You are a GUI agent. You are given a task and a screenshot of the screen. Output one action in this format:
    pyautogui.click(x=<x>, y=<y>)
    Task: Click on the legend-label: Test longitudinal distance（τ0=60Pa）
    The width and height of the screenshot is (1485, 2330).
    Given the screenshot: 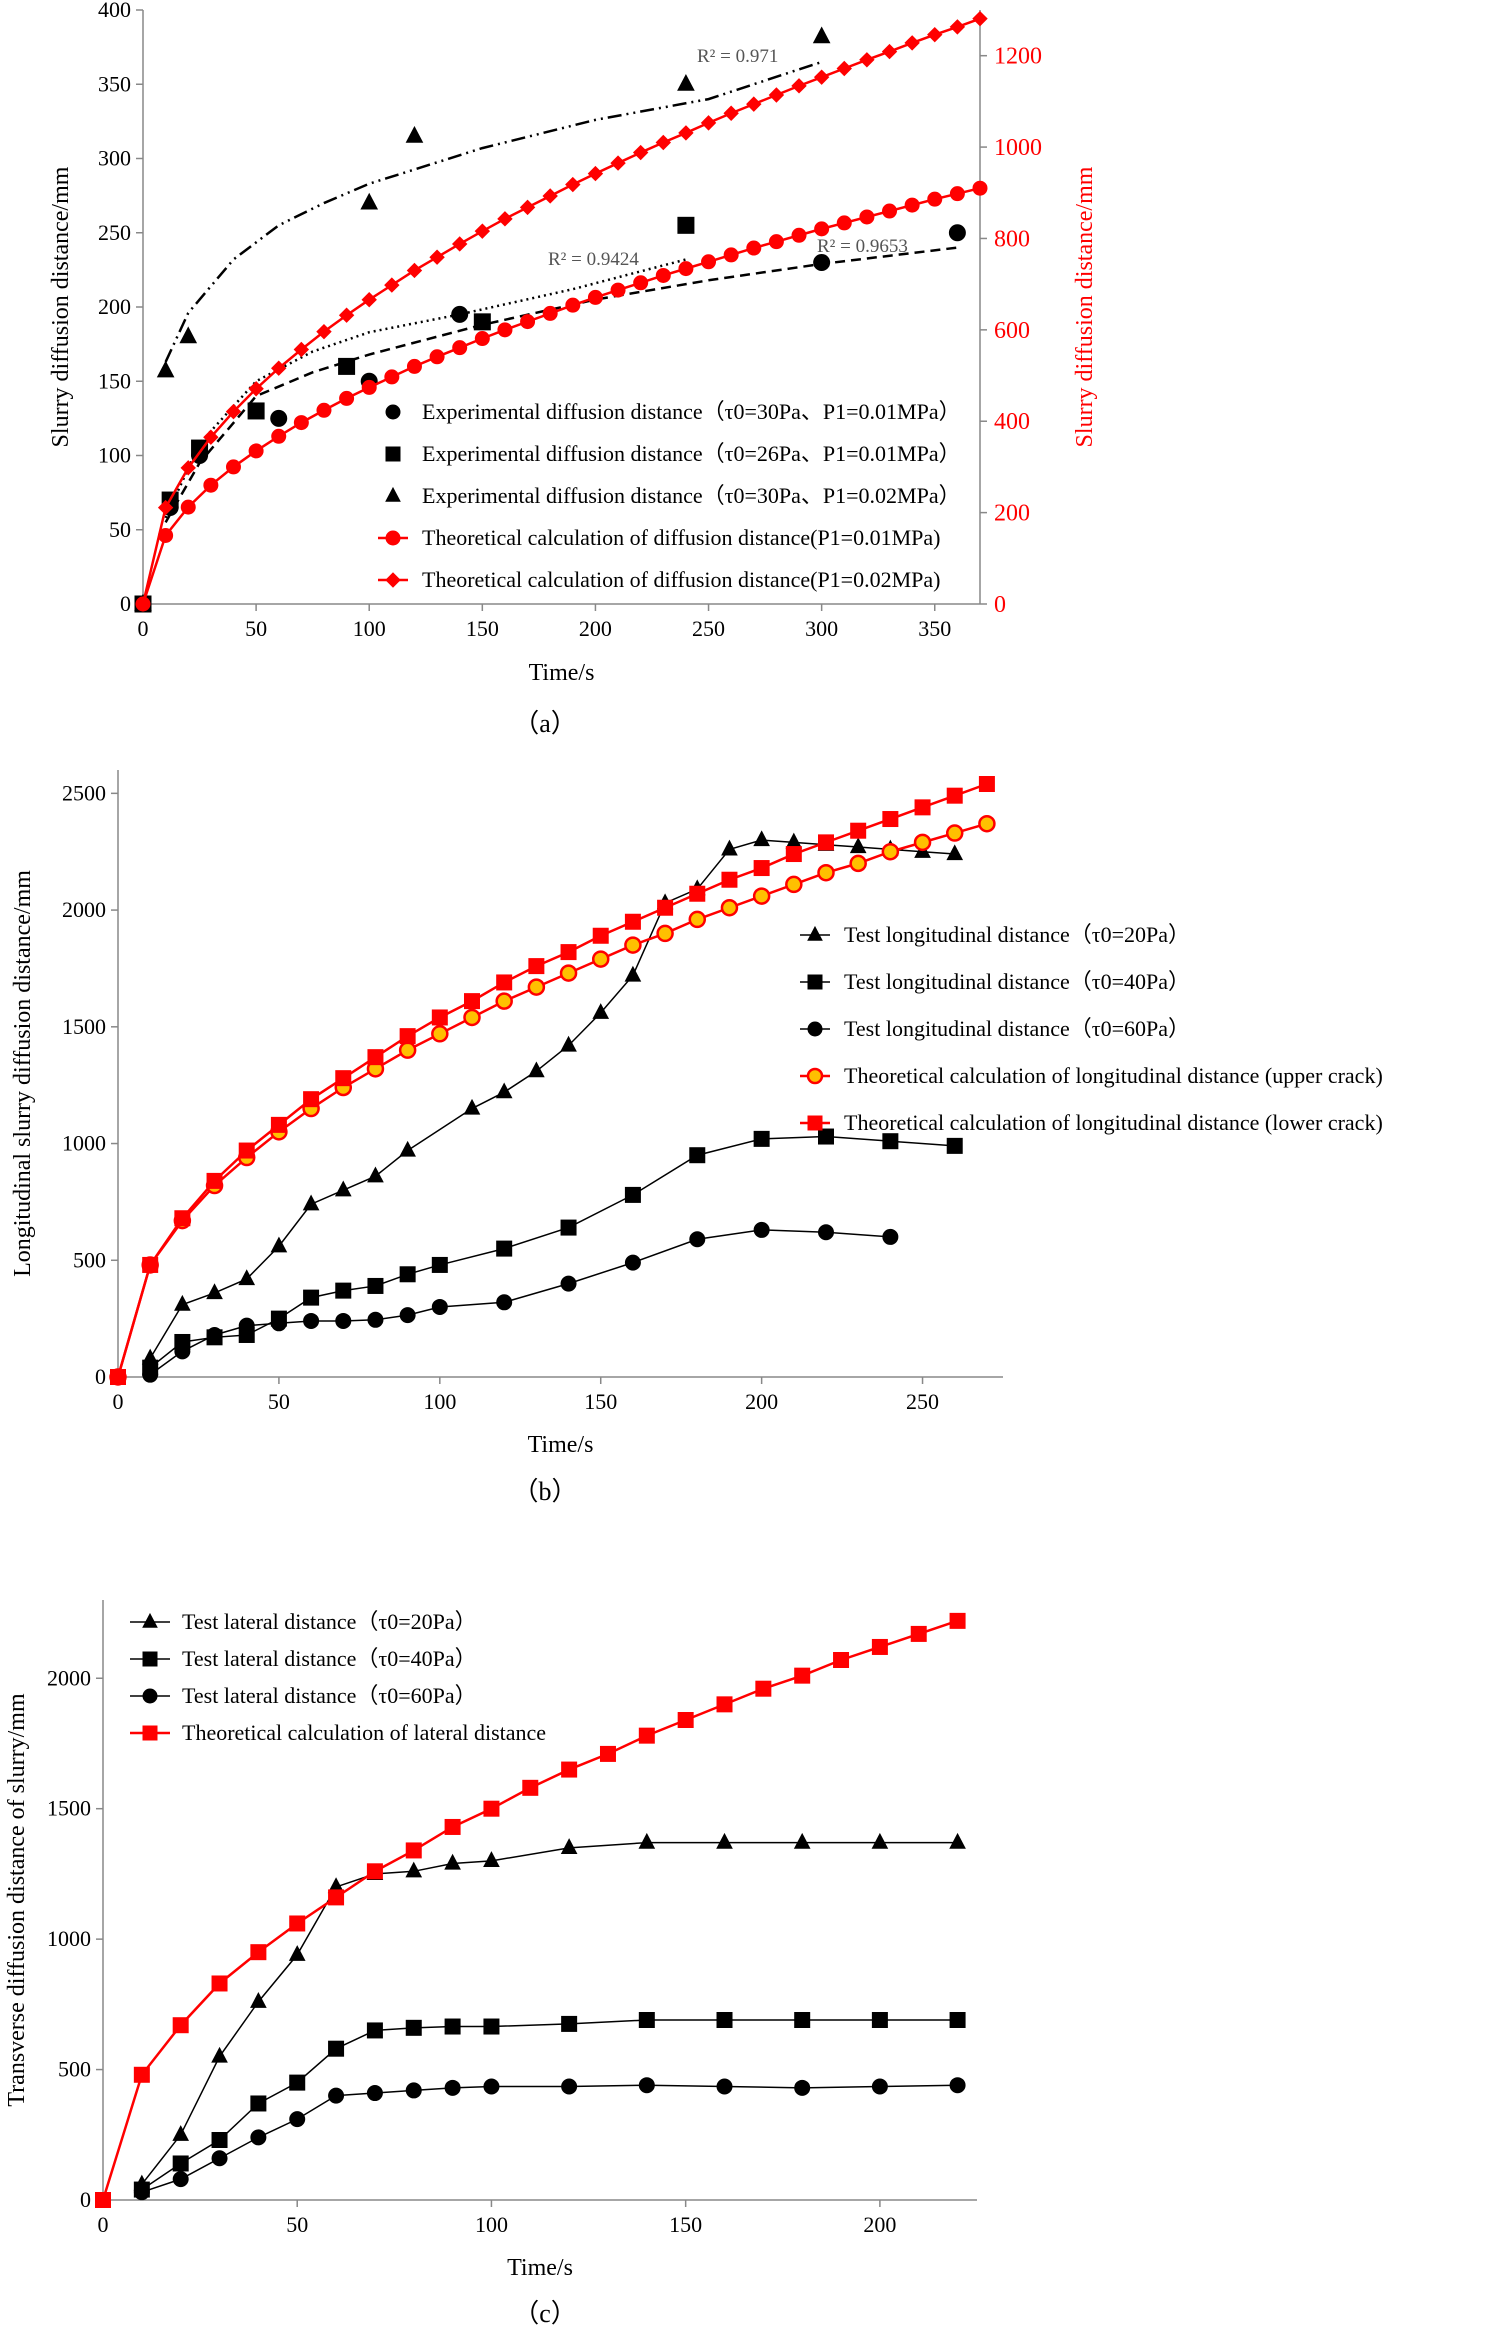 What is the action you would take?
    pyautogui.click(x=1017, y=1028)
    